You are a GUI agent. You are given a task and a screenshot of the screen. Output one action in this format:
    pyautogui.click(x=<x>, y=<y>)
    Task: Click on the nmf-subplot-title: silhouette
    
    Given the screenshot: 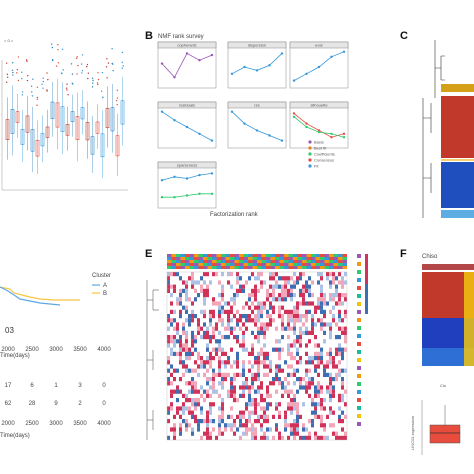 What is the action you would take?
    pyautogui.click(x=319, y=105)
    